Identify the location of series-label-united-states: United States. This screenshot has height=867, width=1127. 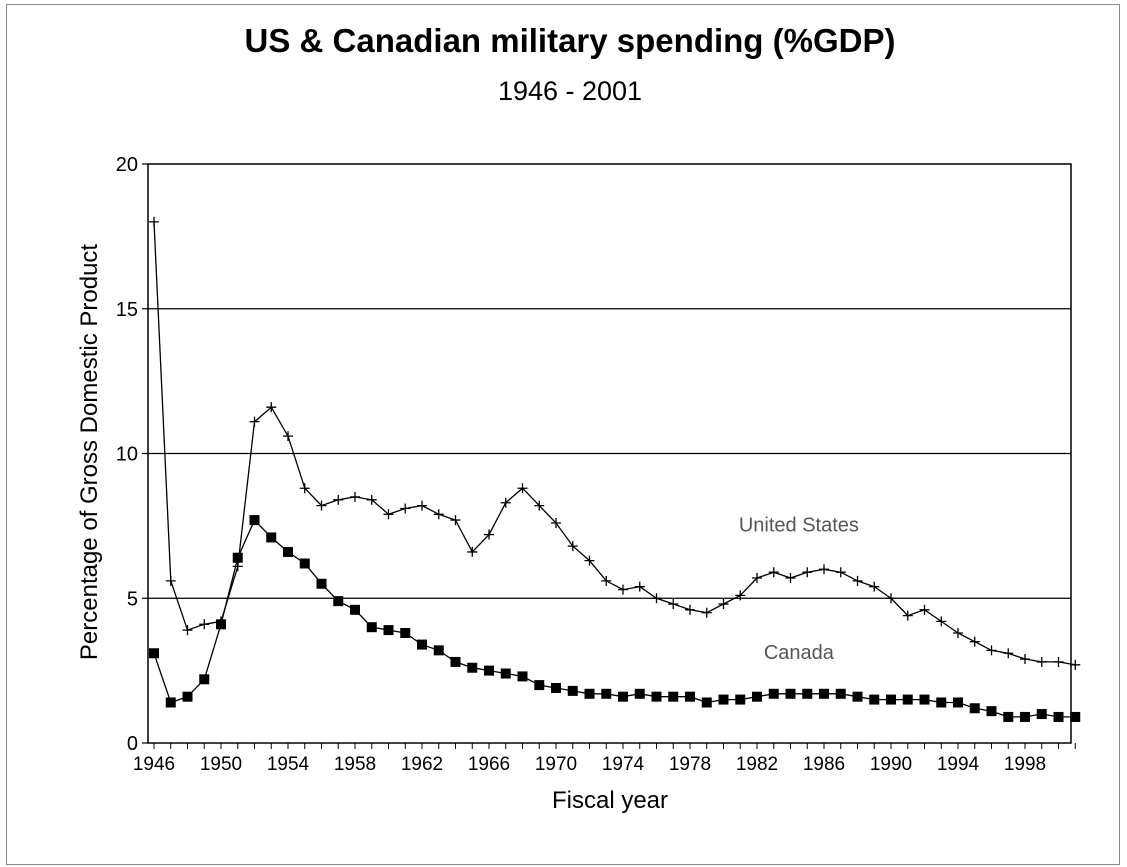
(799, 526).